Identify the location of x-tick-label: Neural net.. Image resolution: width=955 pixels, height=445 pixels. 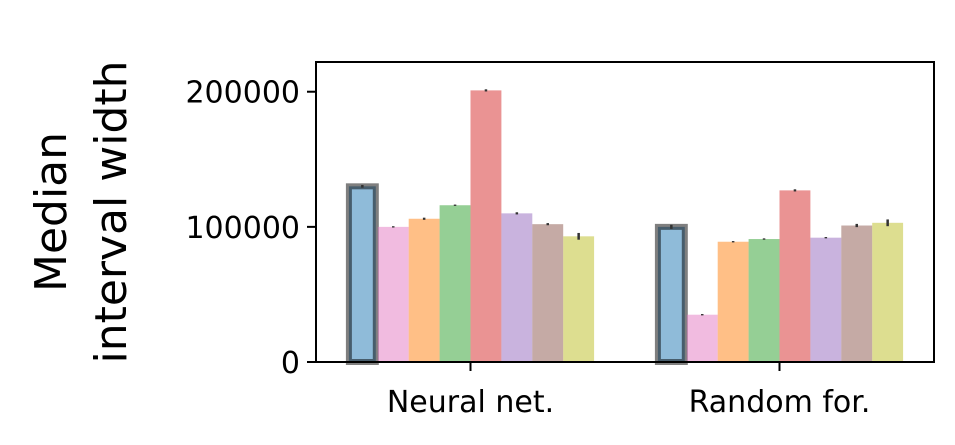
(470, 402).